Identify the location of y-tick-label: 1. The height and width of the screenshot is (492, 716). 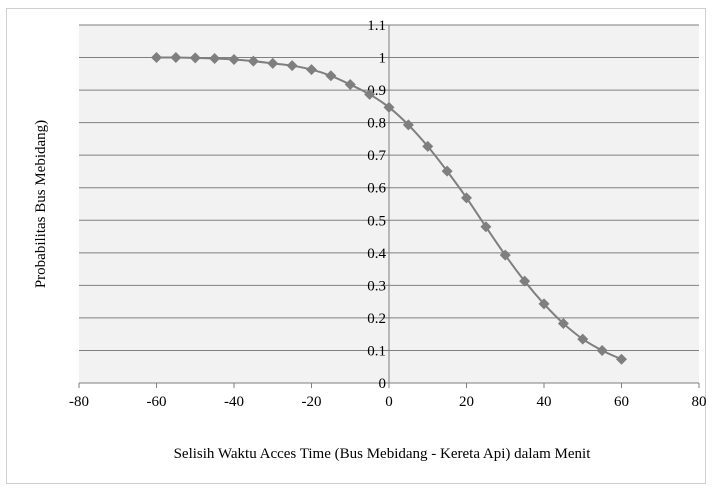
(383, 59).